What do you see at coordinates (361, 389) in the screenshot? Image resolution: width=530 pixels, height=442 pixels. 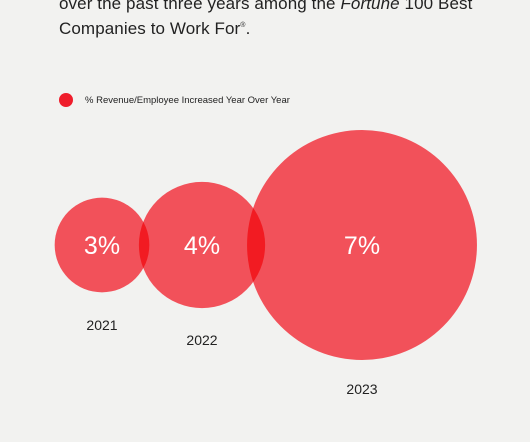 I see `year-label-2023: 2023` at bounding box center [361, 389].